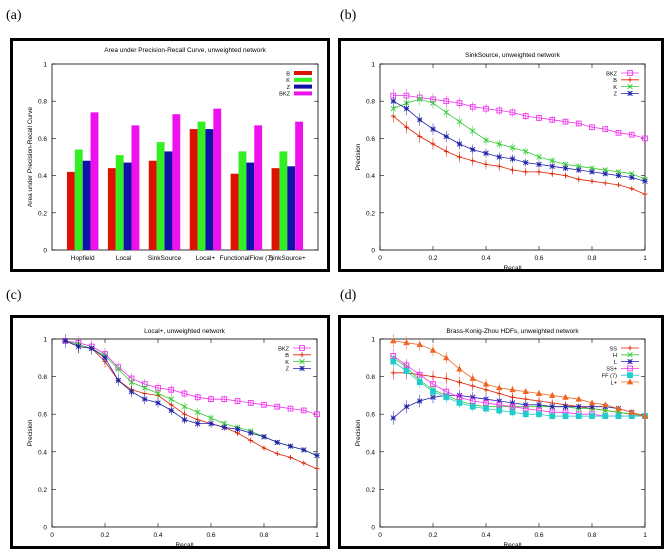  Describe the element at coordinates (611, 370) in the screenshot. I see `legend-label: SS+` at that location.